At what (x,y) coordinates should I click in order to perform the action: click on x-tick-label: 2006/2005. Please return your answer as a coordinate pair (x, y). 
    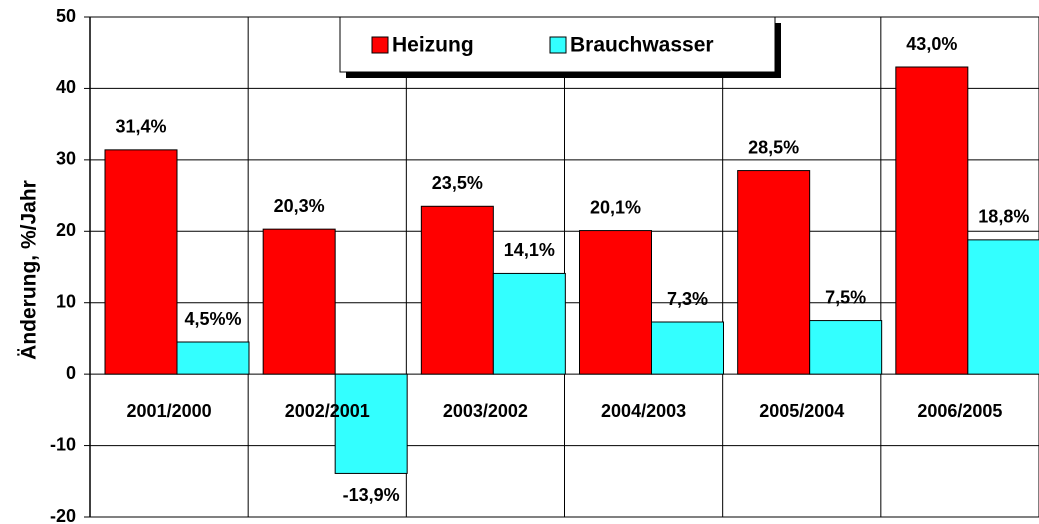
    Looking at the image, I should click on (959, 411).